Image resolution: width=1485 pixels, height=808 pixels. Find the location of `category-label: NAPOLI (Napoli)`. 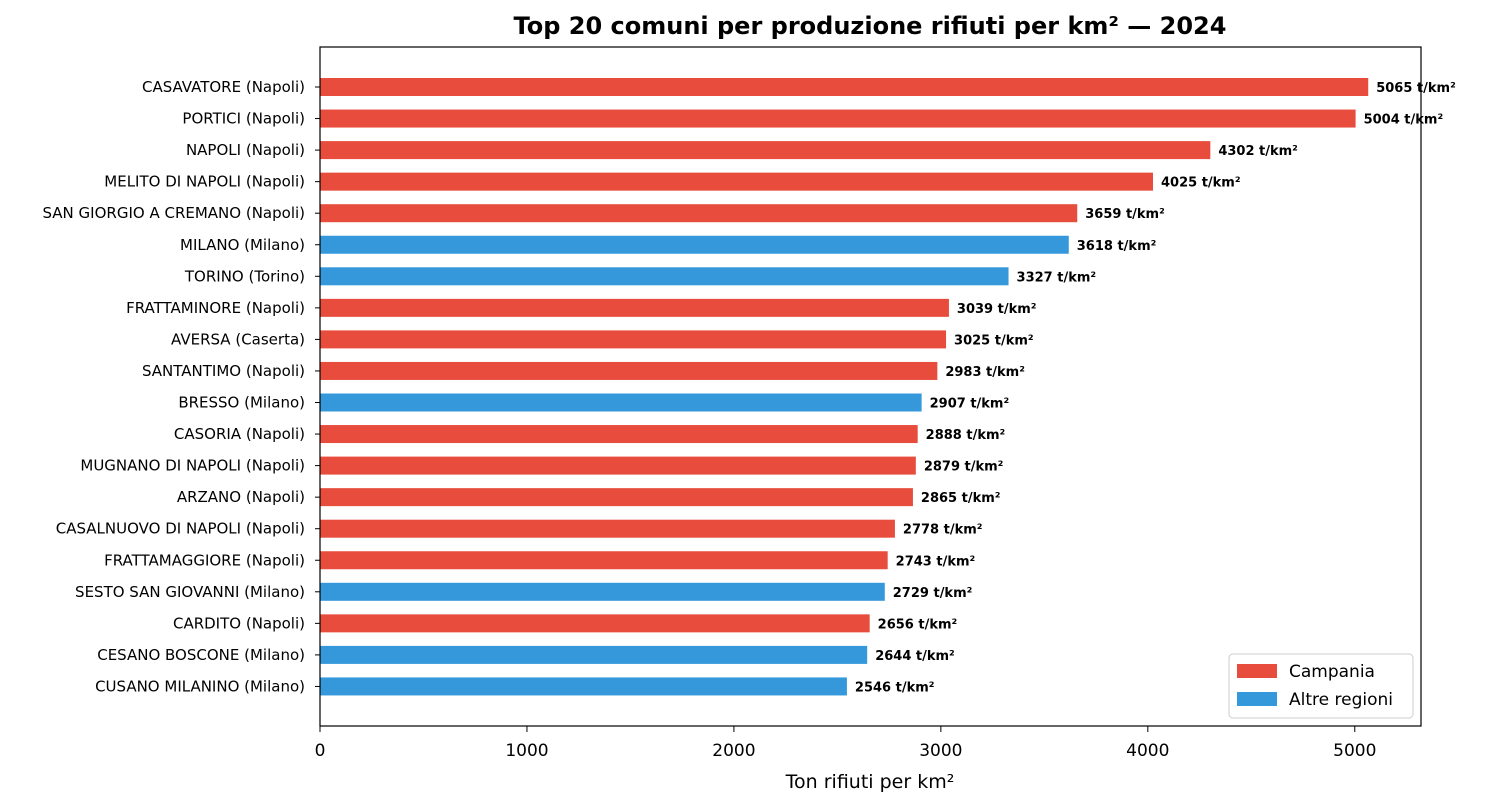

category-label: NAPOLI (Napoli) is located at coordinates (245, 150).